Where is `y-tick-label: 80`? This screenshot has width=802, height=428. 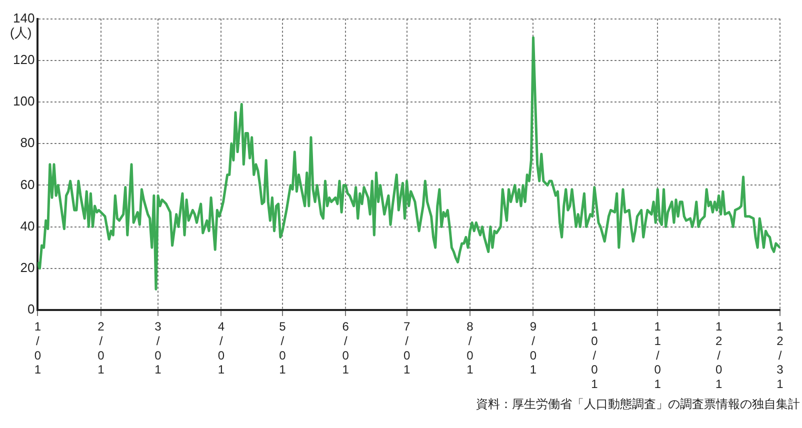 y-tick-label: 80 is located at coordinates (27, 142).